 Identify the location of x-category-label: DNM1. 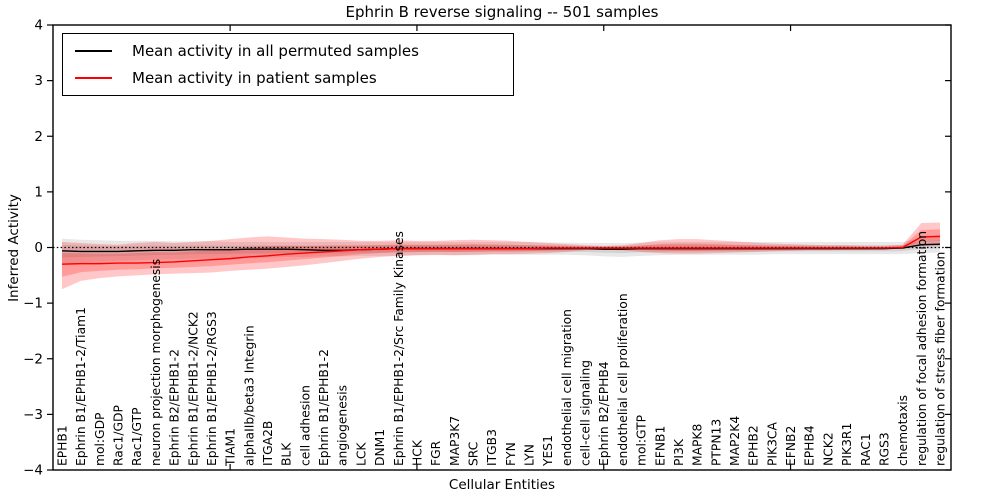
(380, 447).